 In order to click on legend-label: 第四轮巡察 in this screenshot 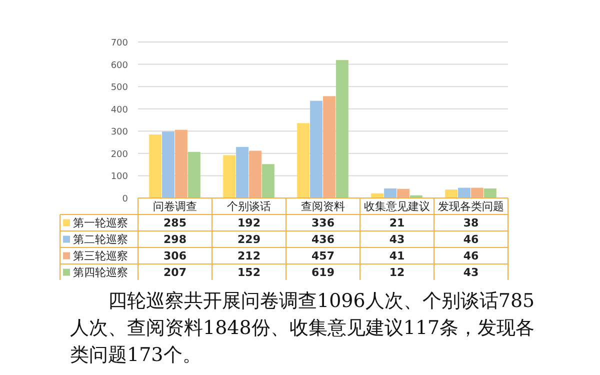, I will do `click(100, 272)`.